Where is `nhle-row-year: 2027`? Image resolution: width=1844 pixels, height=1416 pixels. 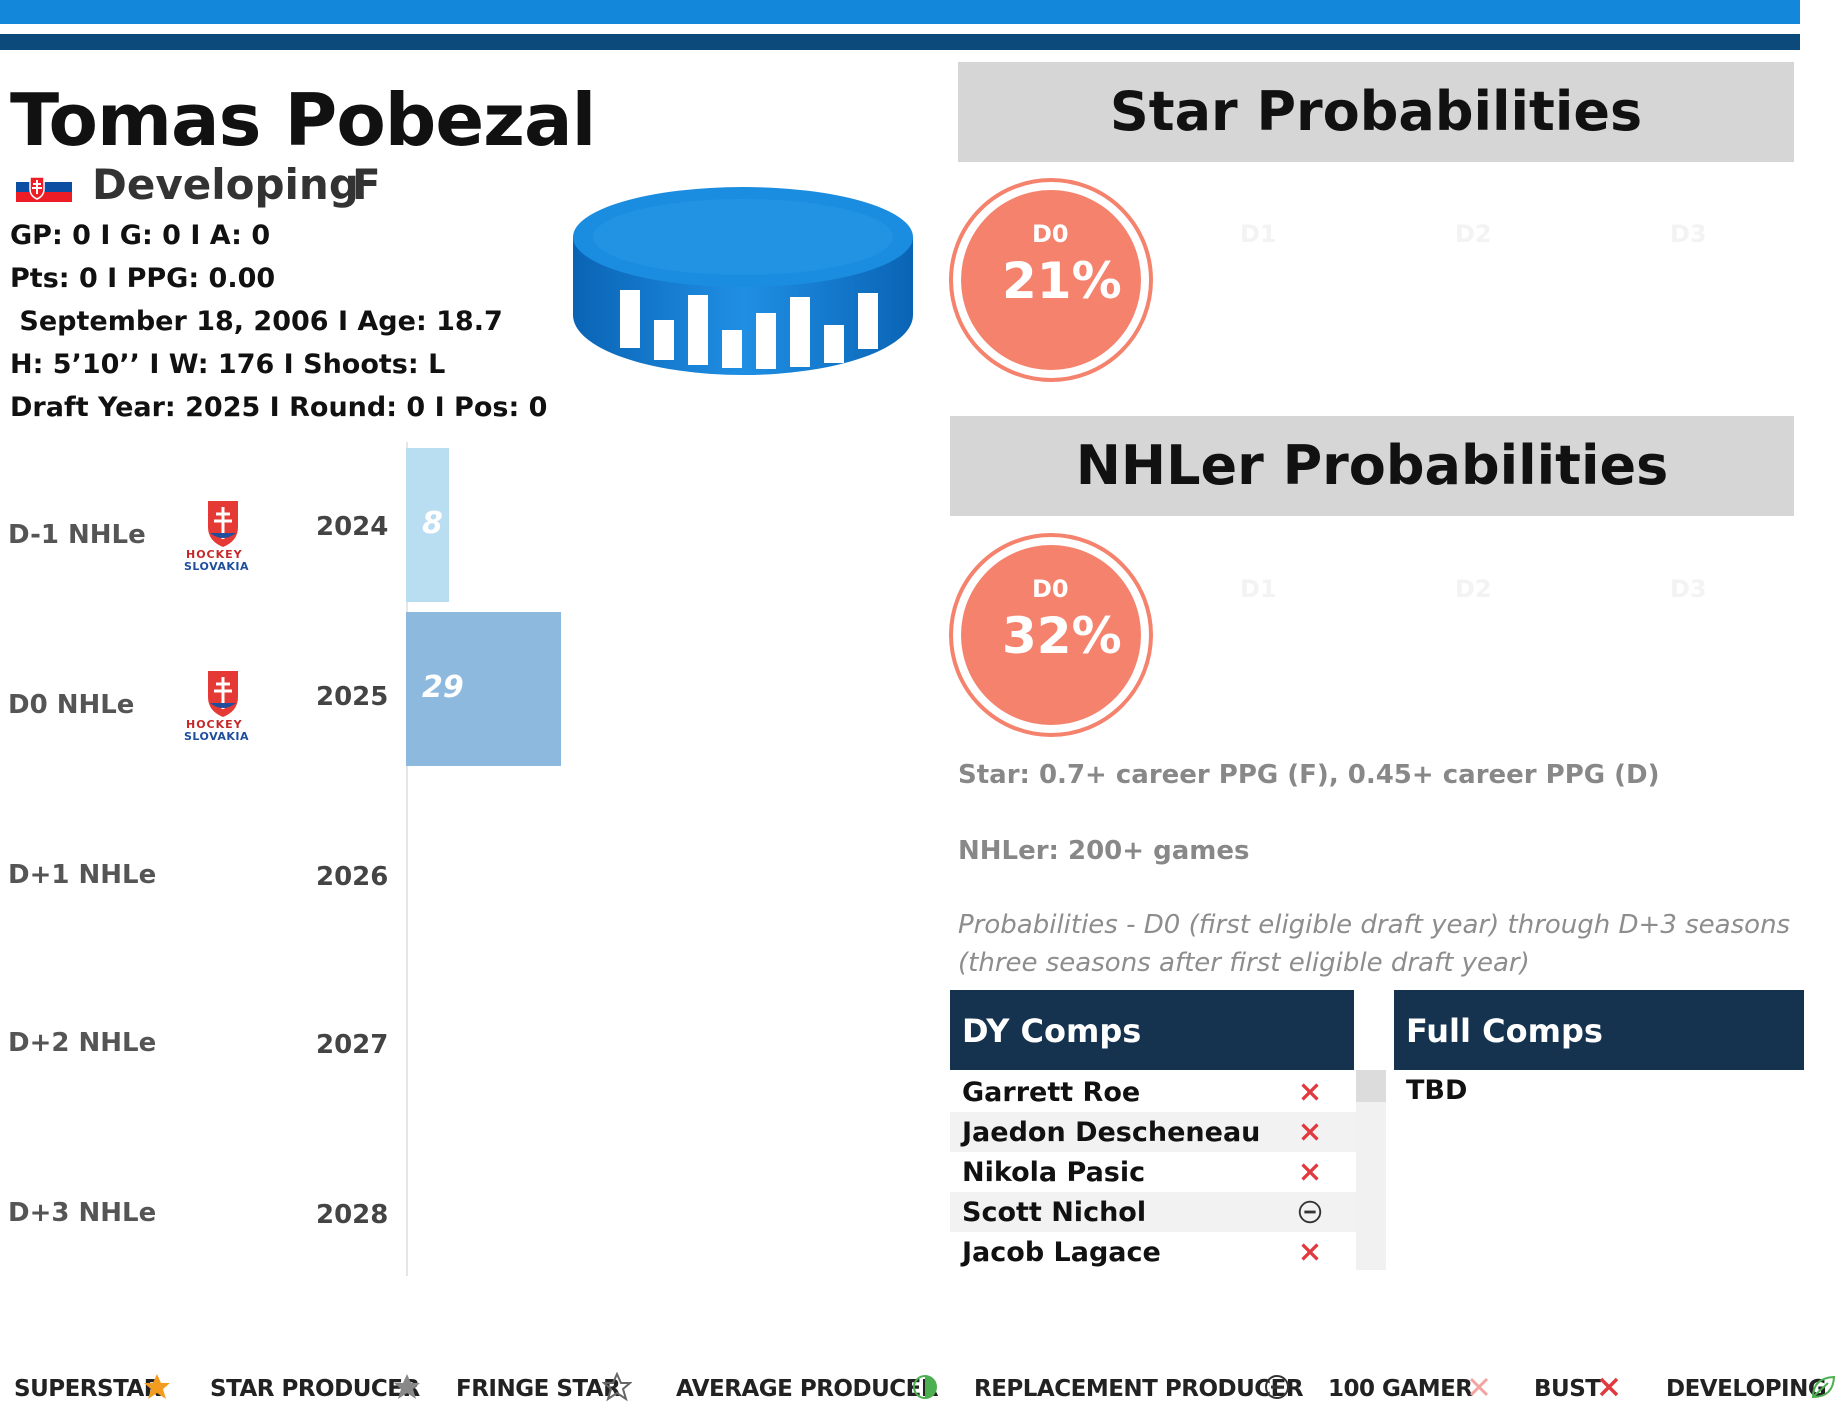
nhle-row-year: 2027 is located at coordinates (352, 1045).